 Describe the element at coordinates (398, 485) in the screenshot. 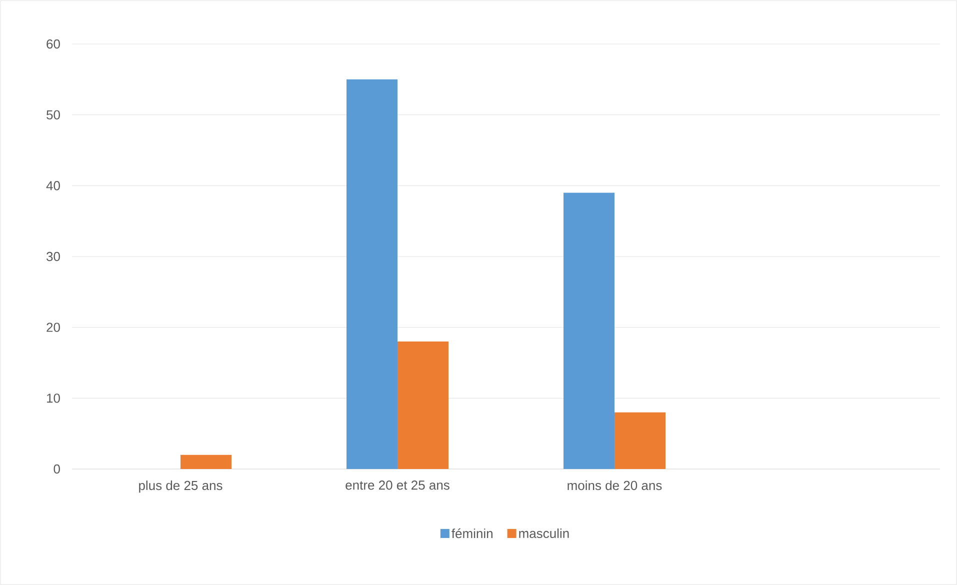

I see `x-tick-label: entre 20 et 25 ans` at that location.